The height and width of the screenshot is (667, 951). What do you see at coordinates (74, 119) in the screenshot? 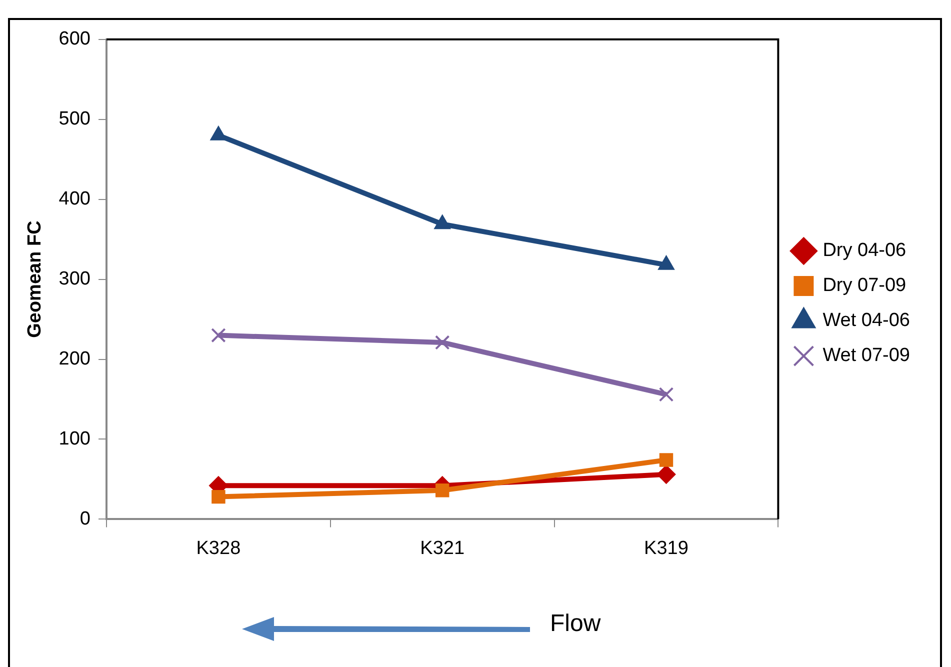
I see `y-tick-label: 500` at bounding box center [74, 119].